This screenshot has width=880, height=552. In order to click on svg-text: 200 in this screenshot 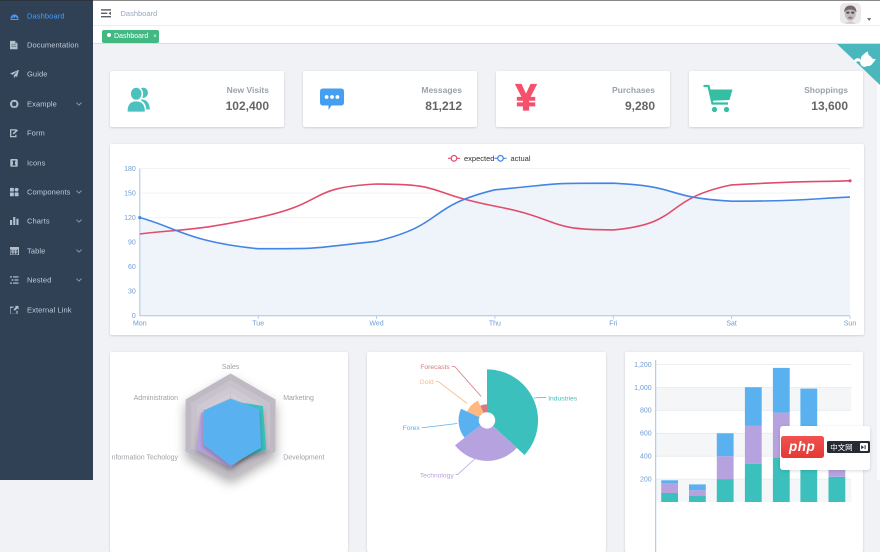, I will do `click(646, 480)`.